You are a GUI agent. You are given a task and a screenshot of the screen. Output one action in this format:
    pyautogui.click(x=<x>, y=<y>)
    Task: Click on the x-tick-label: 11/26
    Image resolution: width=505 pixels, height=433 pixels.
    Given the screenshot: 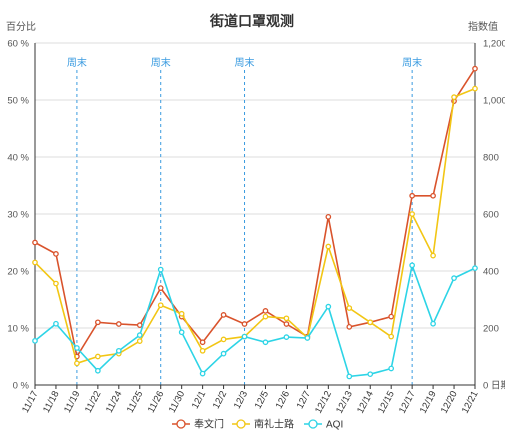 What is the action you would take?
    pyautogui.click(x=156, y=402)
    